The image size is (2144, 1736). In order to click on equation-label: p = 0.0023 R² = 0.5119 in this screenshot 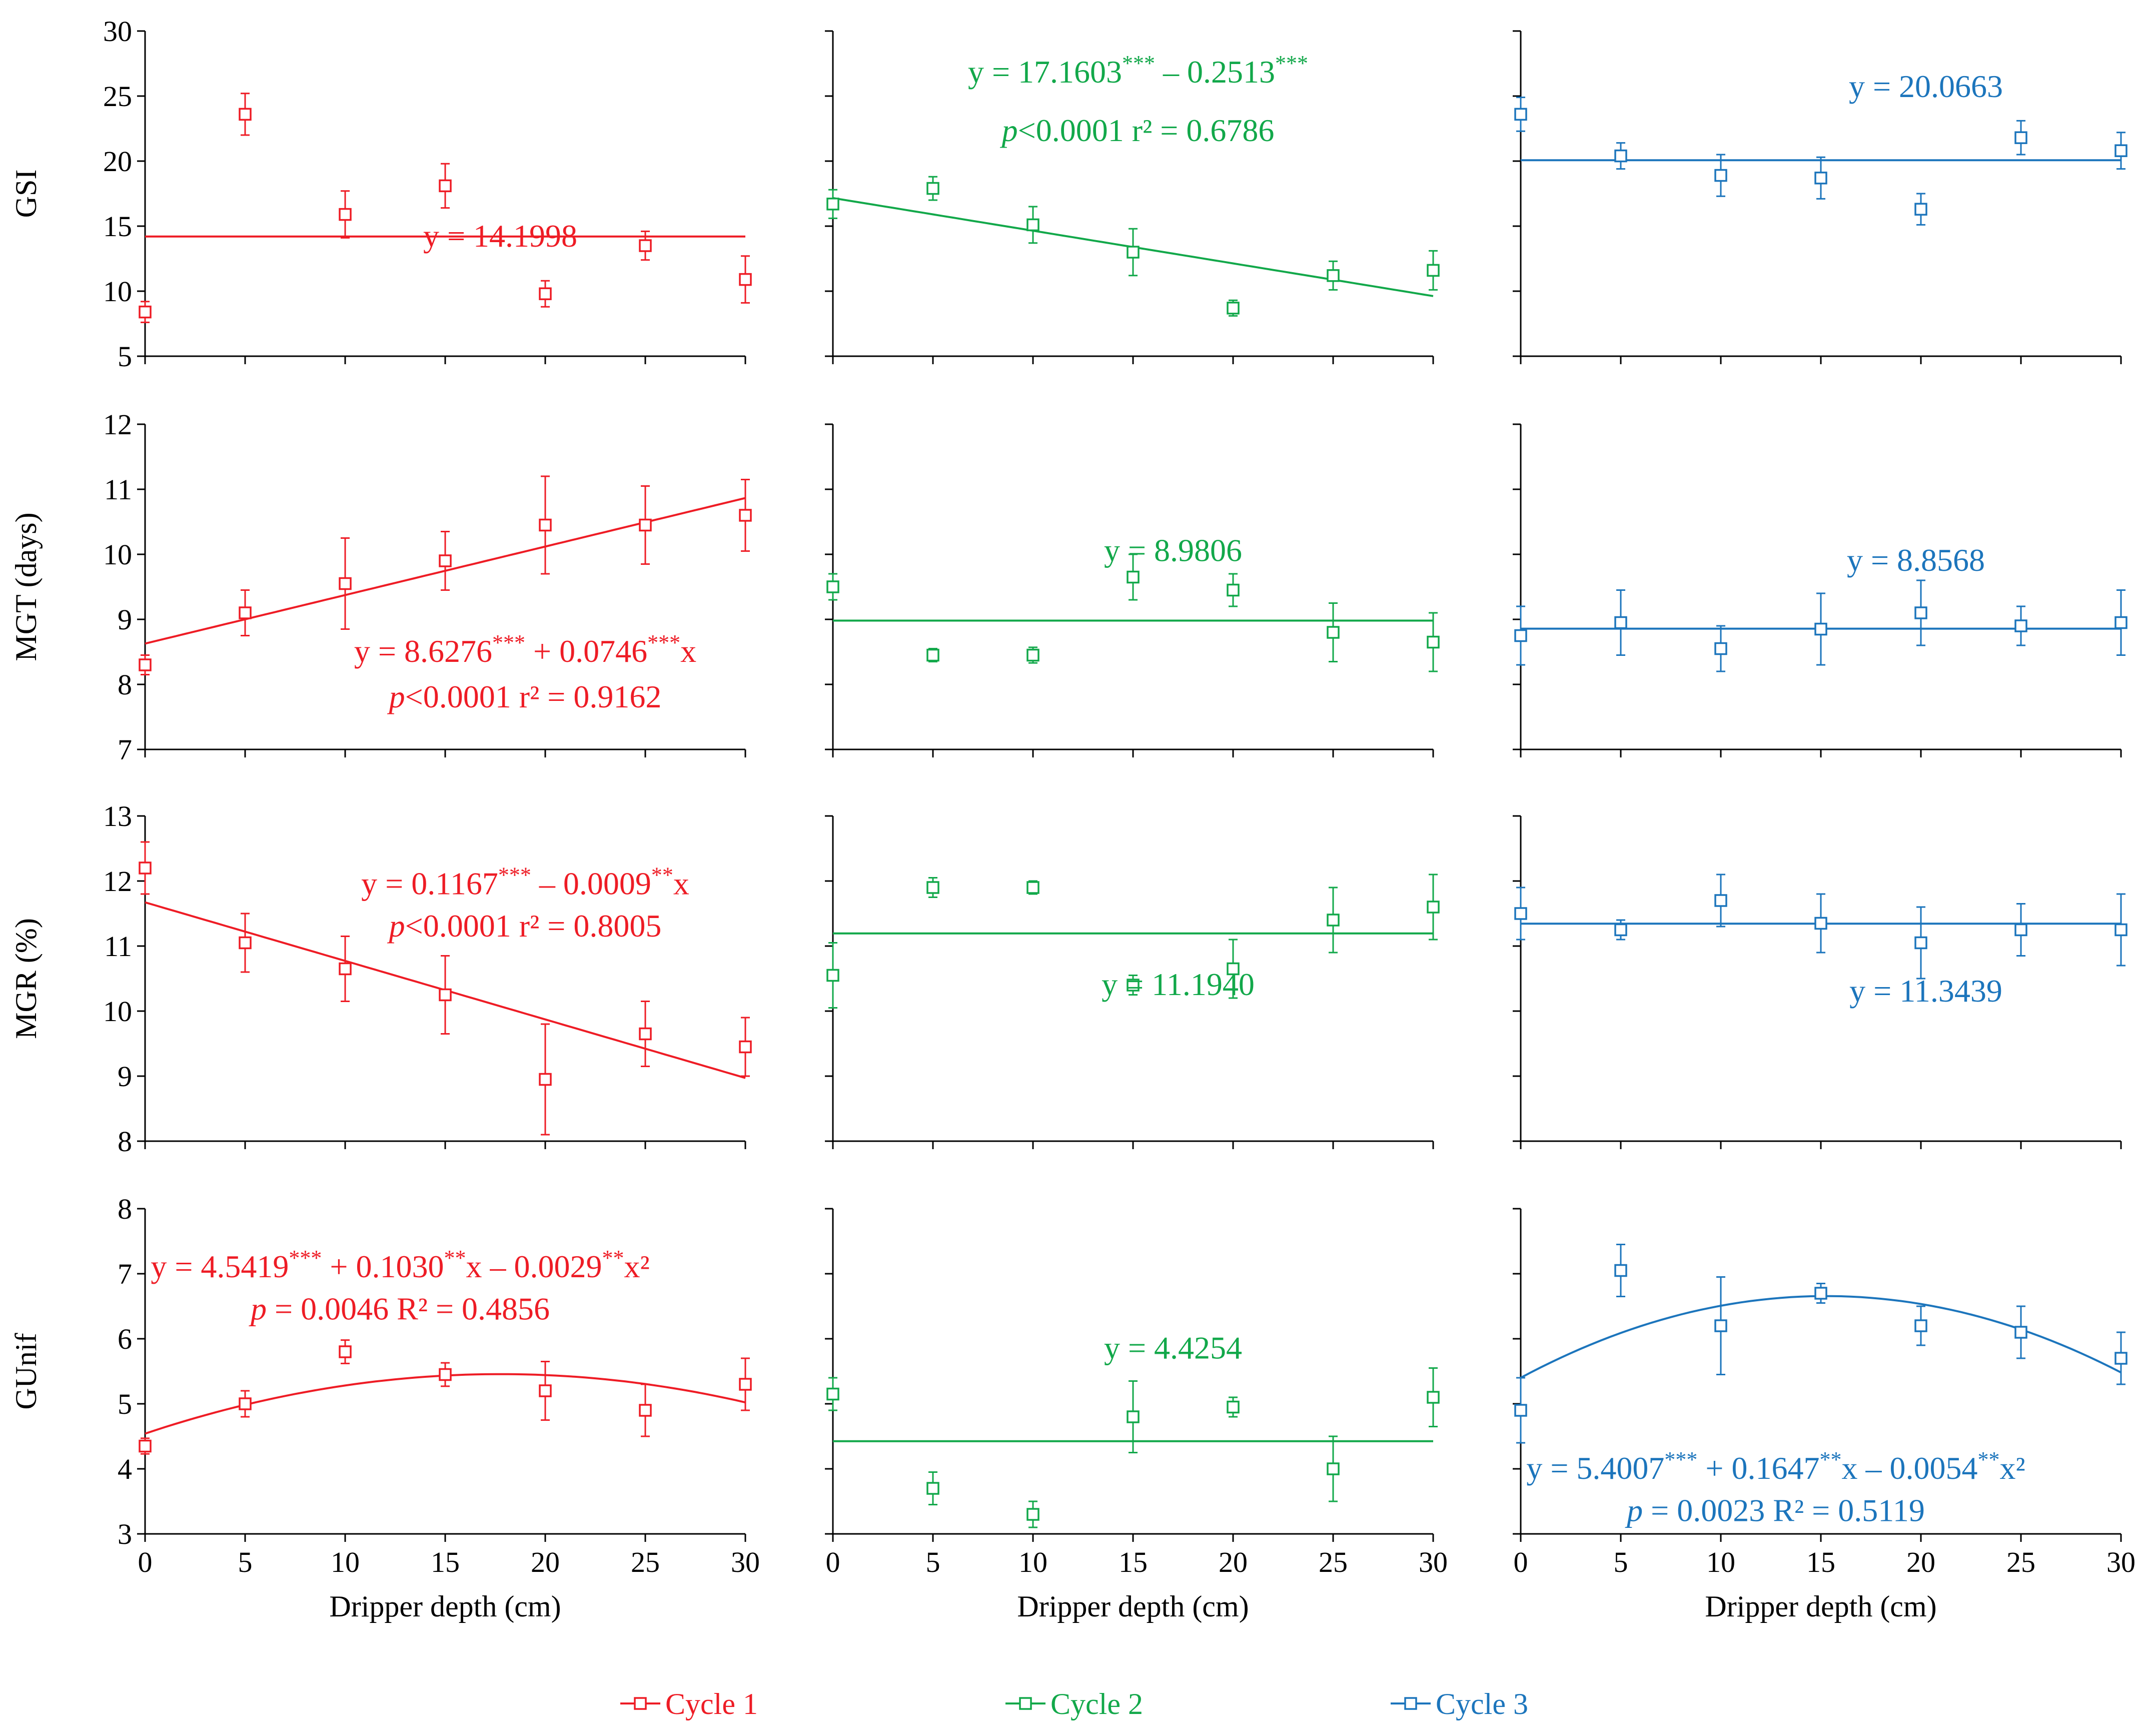, I will do `click(1775, 1510)`.